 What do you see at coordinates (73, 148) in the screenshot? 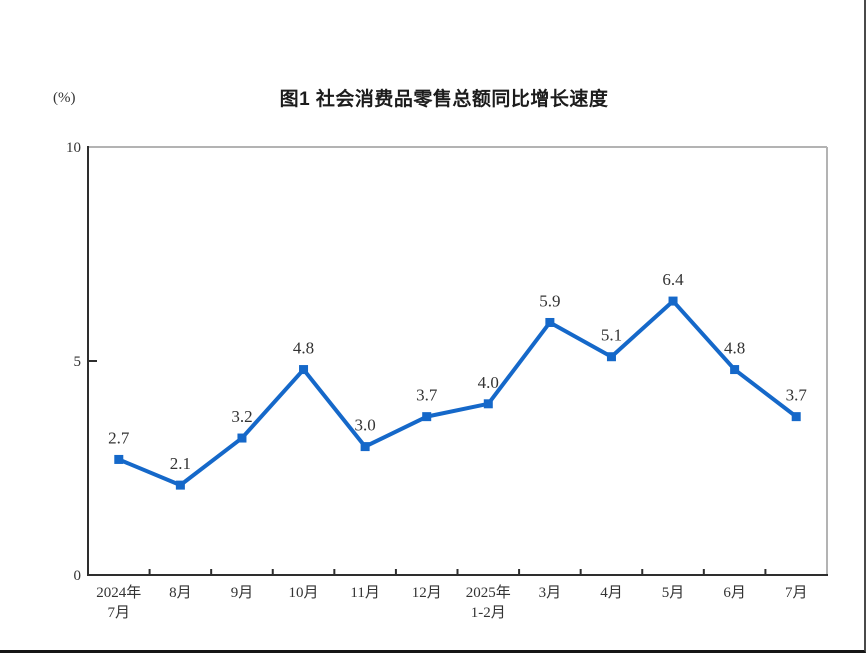
I see `y-tick-label-2: 10` at bounding box center [73, 148].